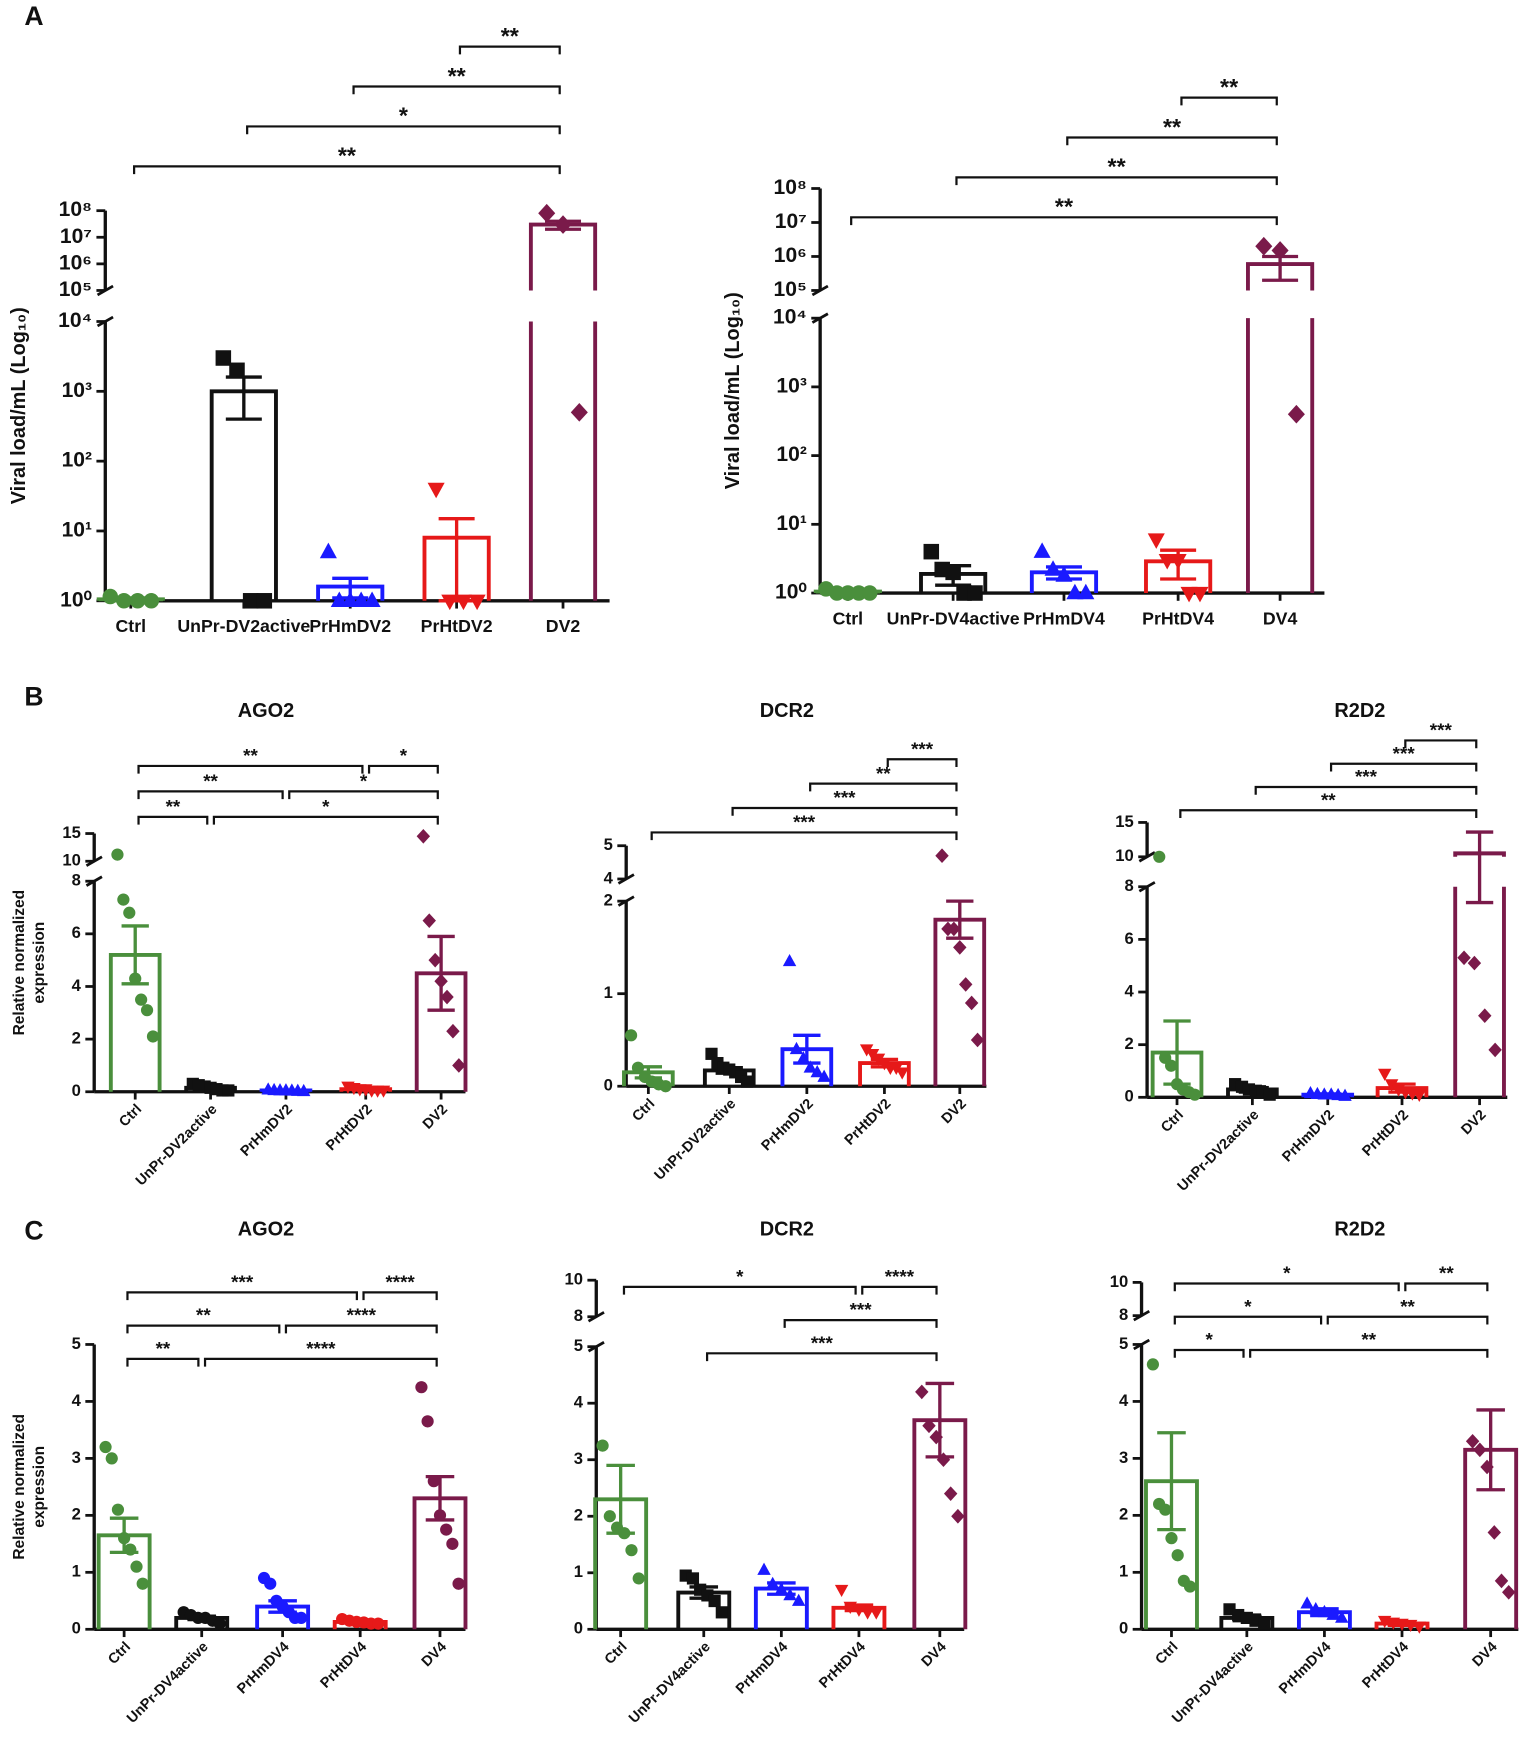 This screenshot has height=1738, width=1535. I want to click on x-tick-label: PrHmDV2, so click(1308, 1136).